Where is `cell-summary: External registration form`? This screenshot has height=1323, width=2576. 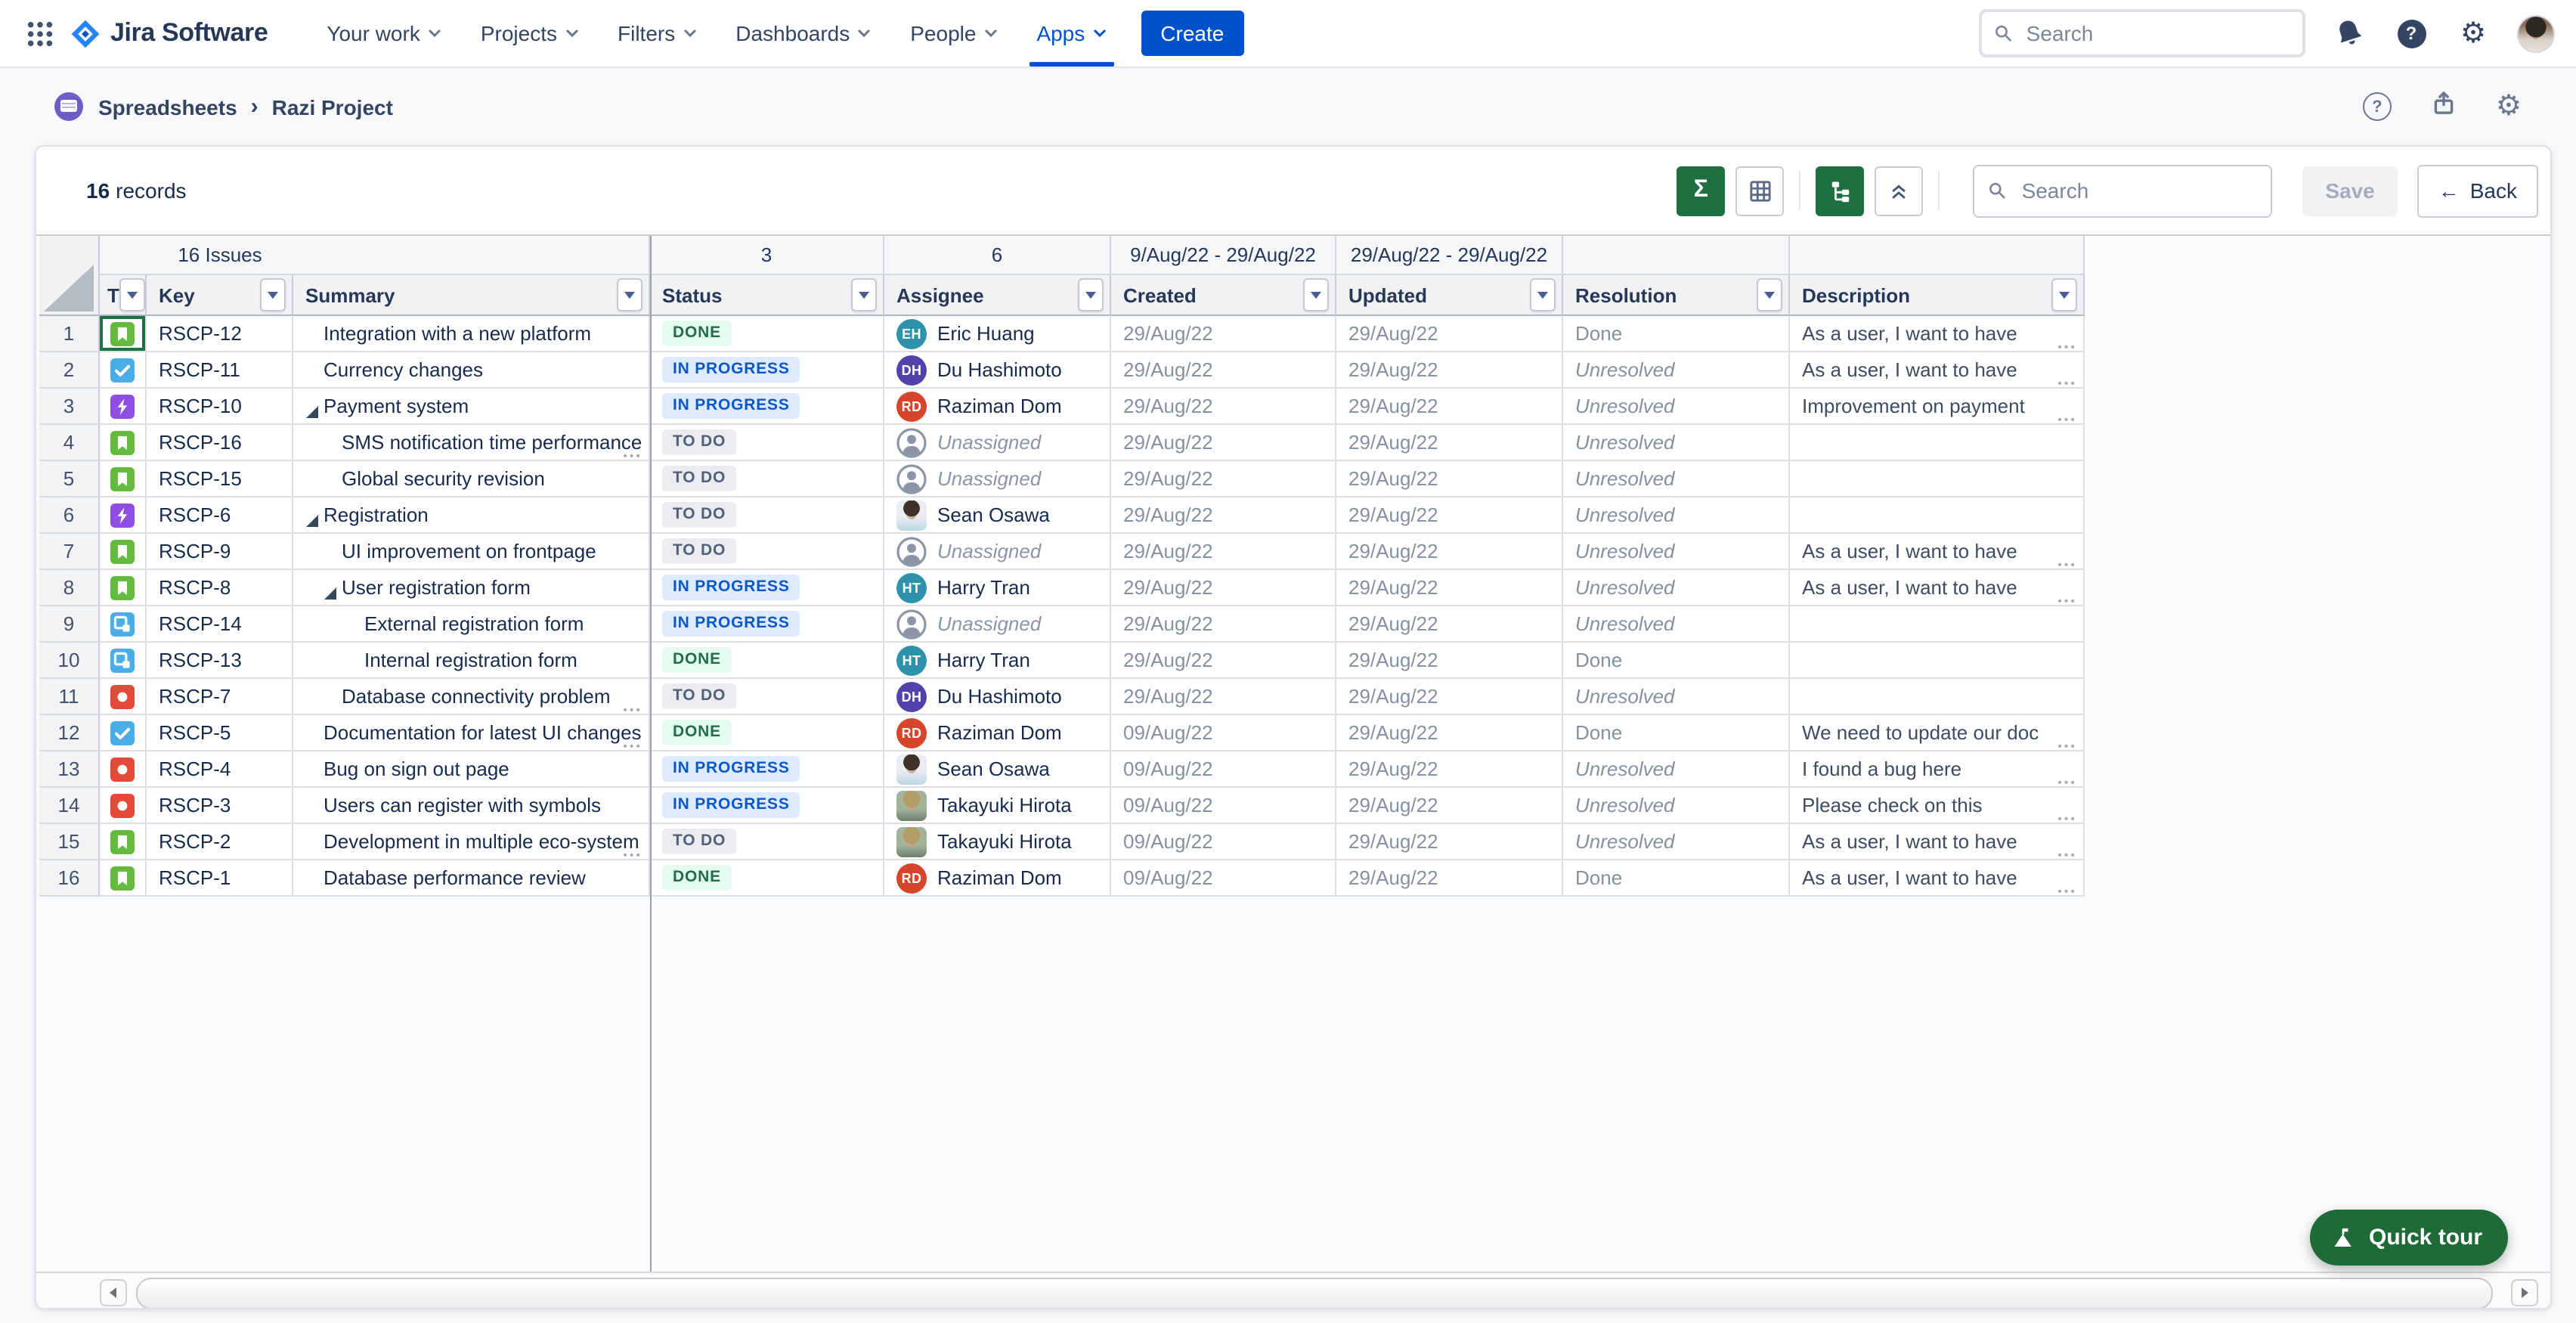 cell-summary: External registration form is located at coordinates (471, 624).